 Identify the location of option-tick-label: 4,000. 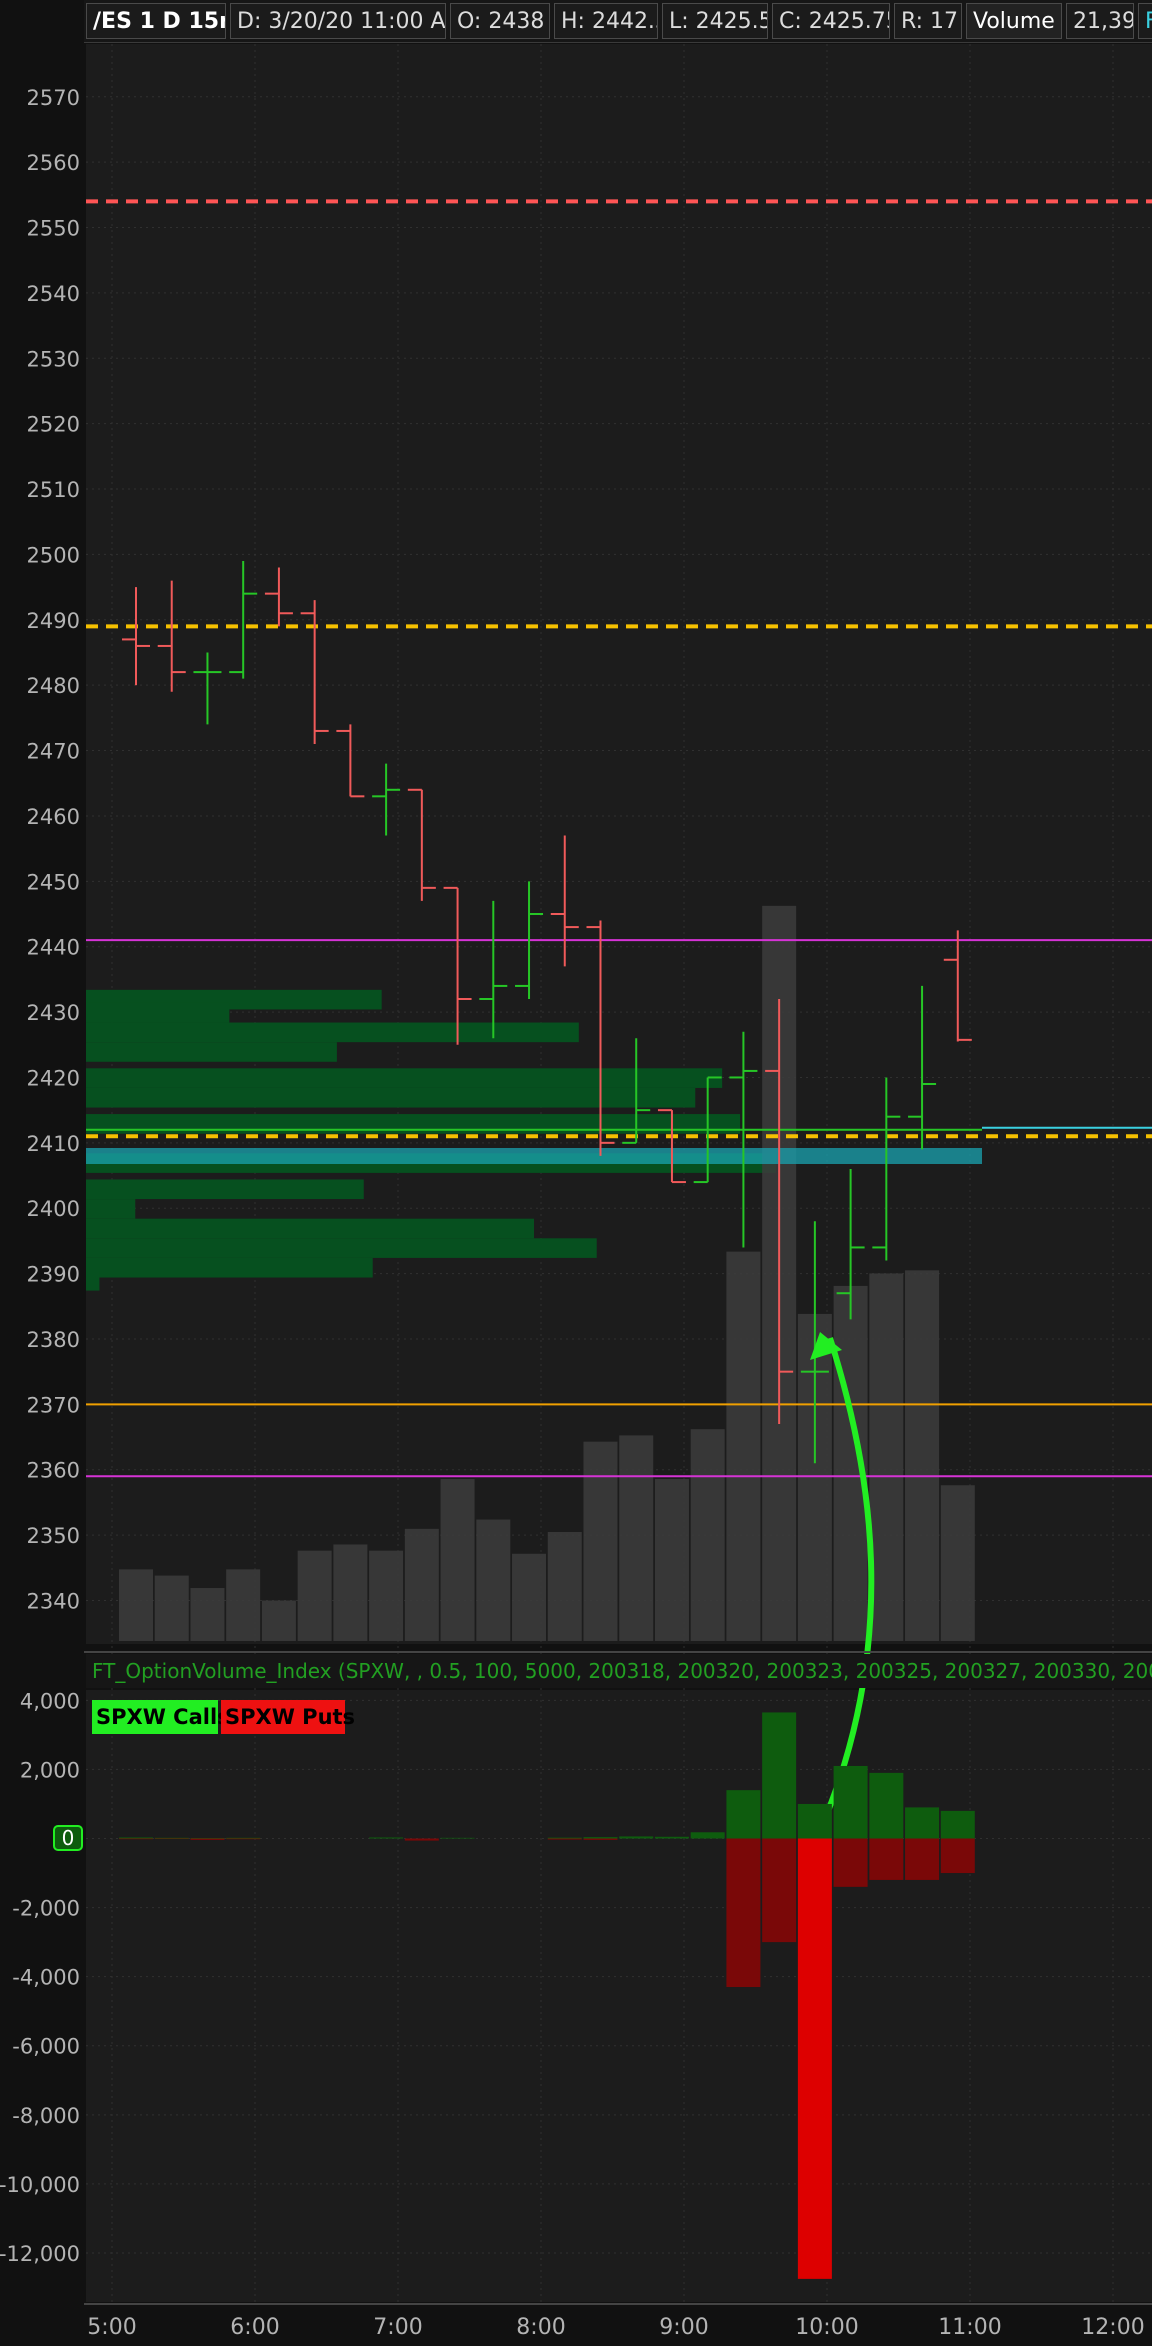
(50, 1701).